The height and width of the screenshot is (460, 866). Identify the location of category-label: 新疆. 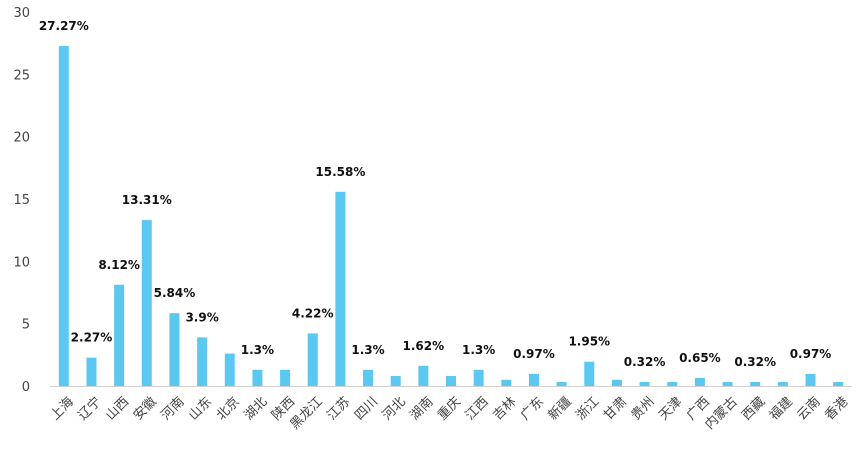
(560, 409).